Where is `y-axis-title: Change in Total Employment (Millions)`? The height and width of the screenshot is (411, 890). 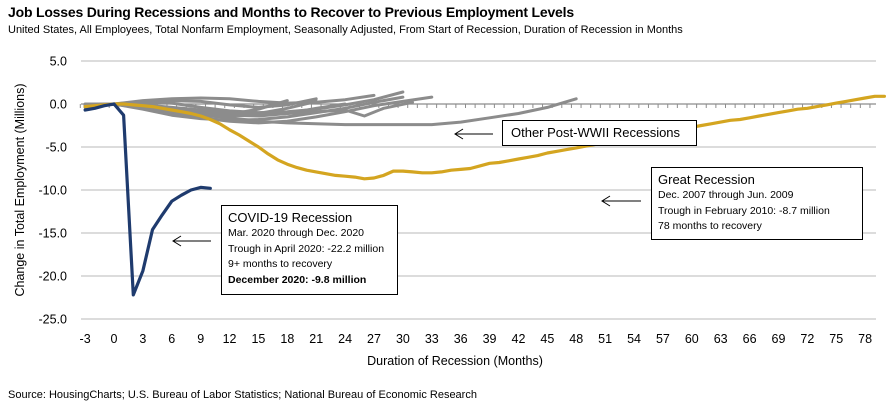 y-axis-title: Change in Total Employment (Millions) is located at coordinates (20, 189).